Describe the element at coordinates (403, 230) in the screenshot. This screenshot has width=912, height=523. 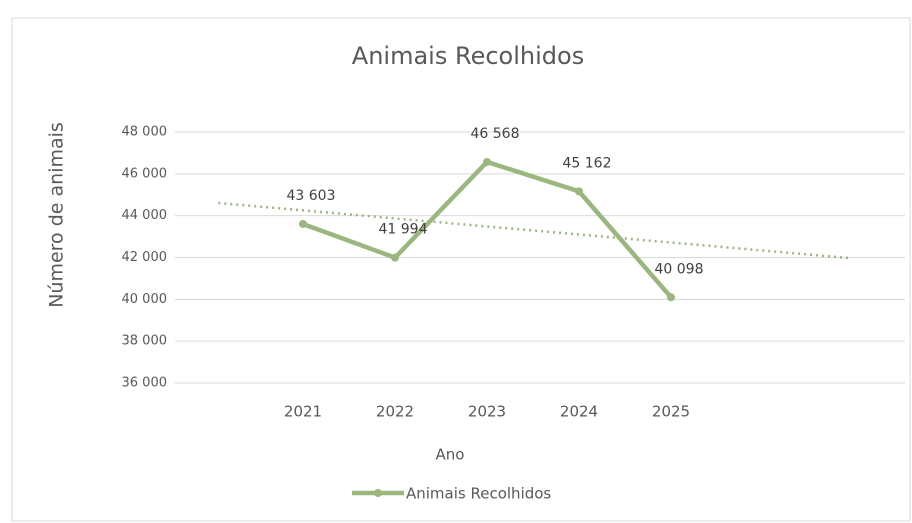
I see `data-label: 41 994` at that location.